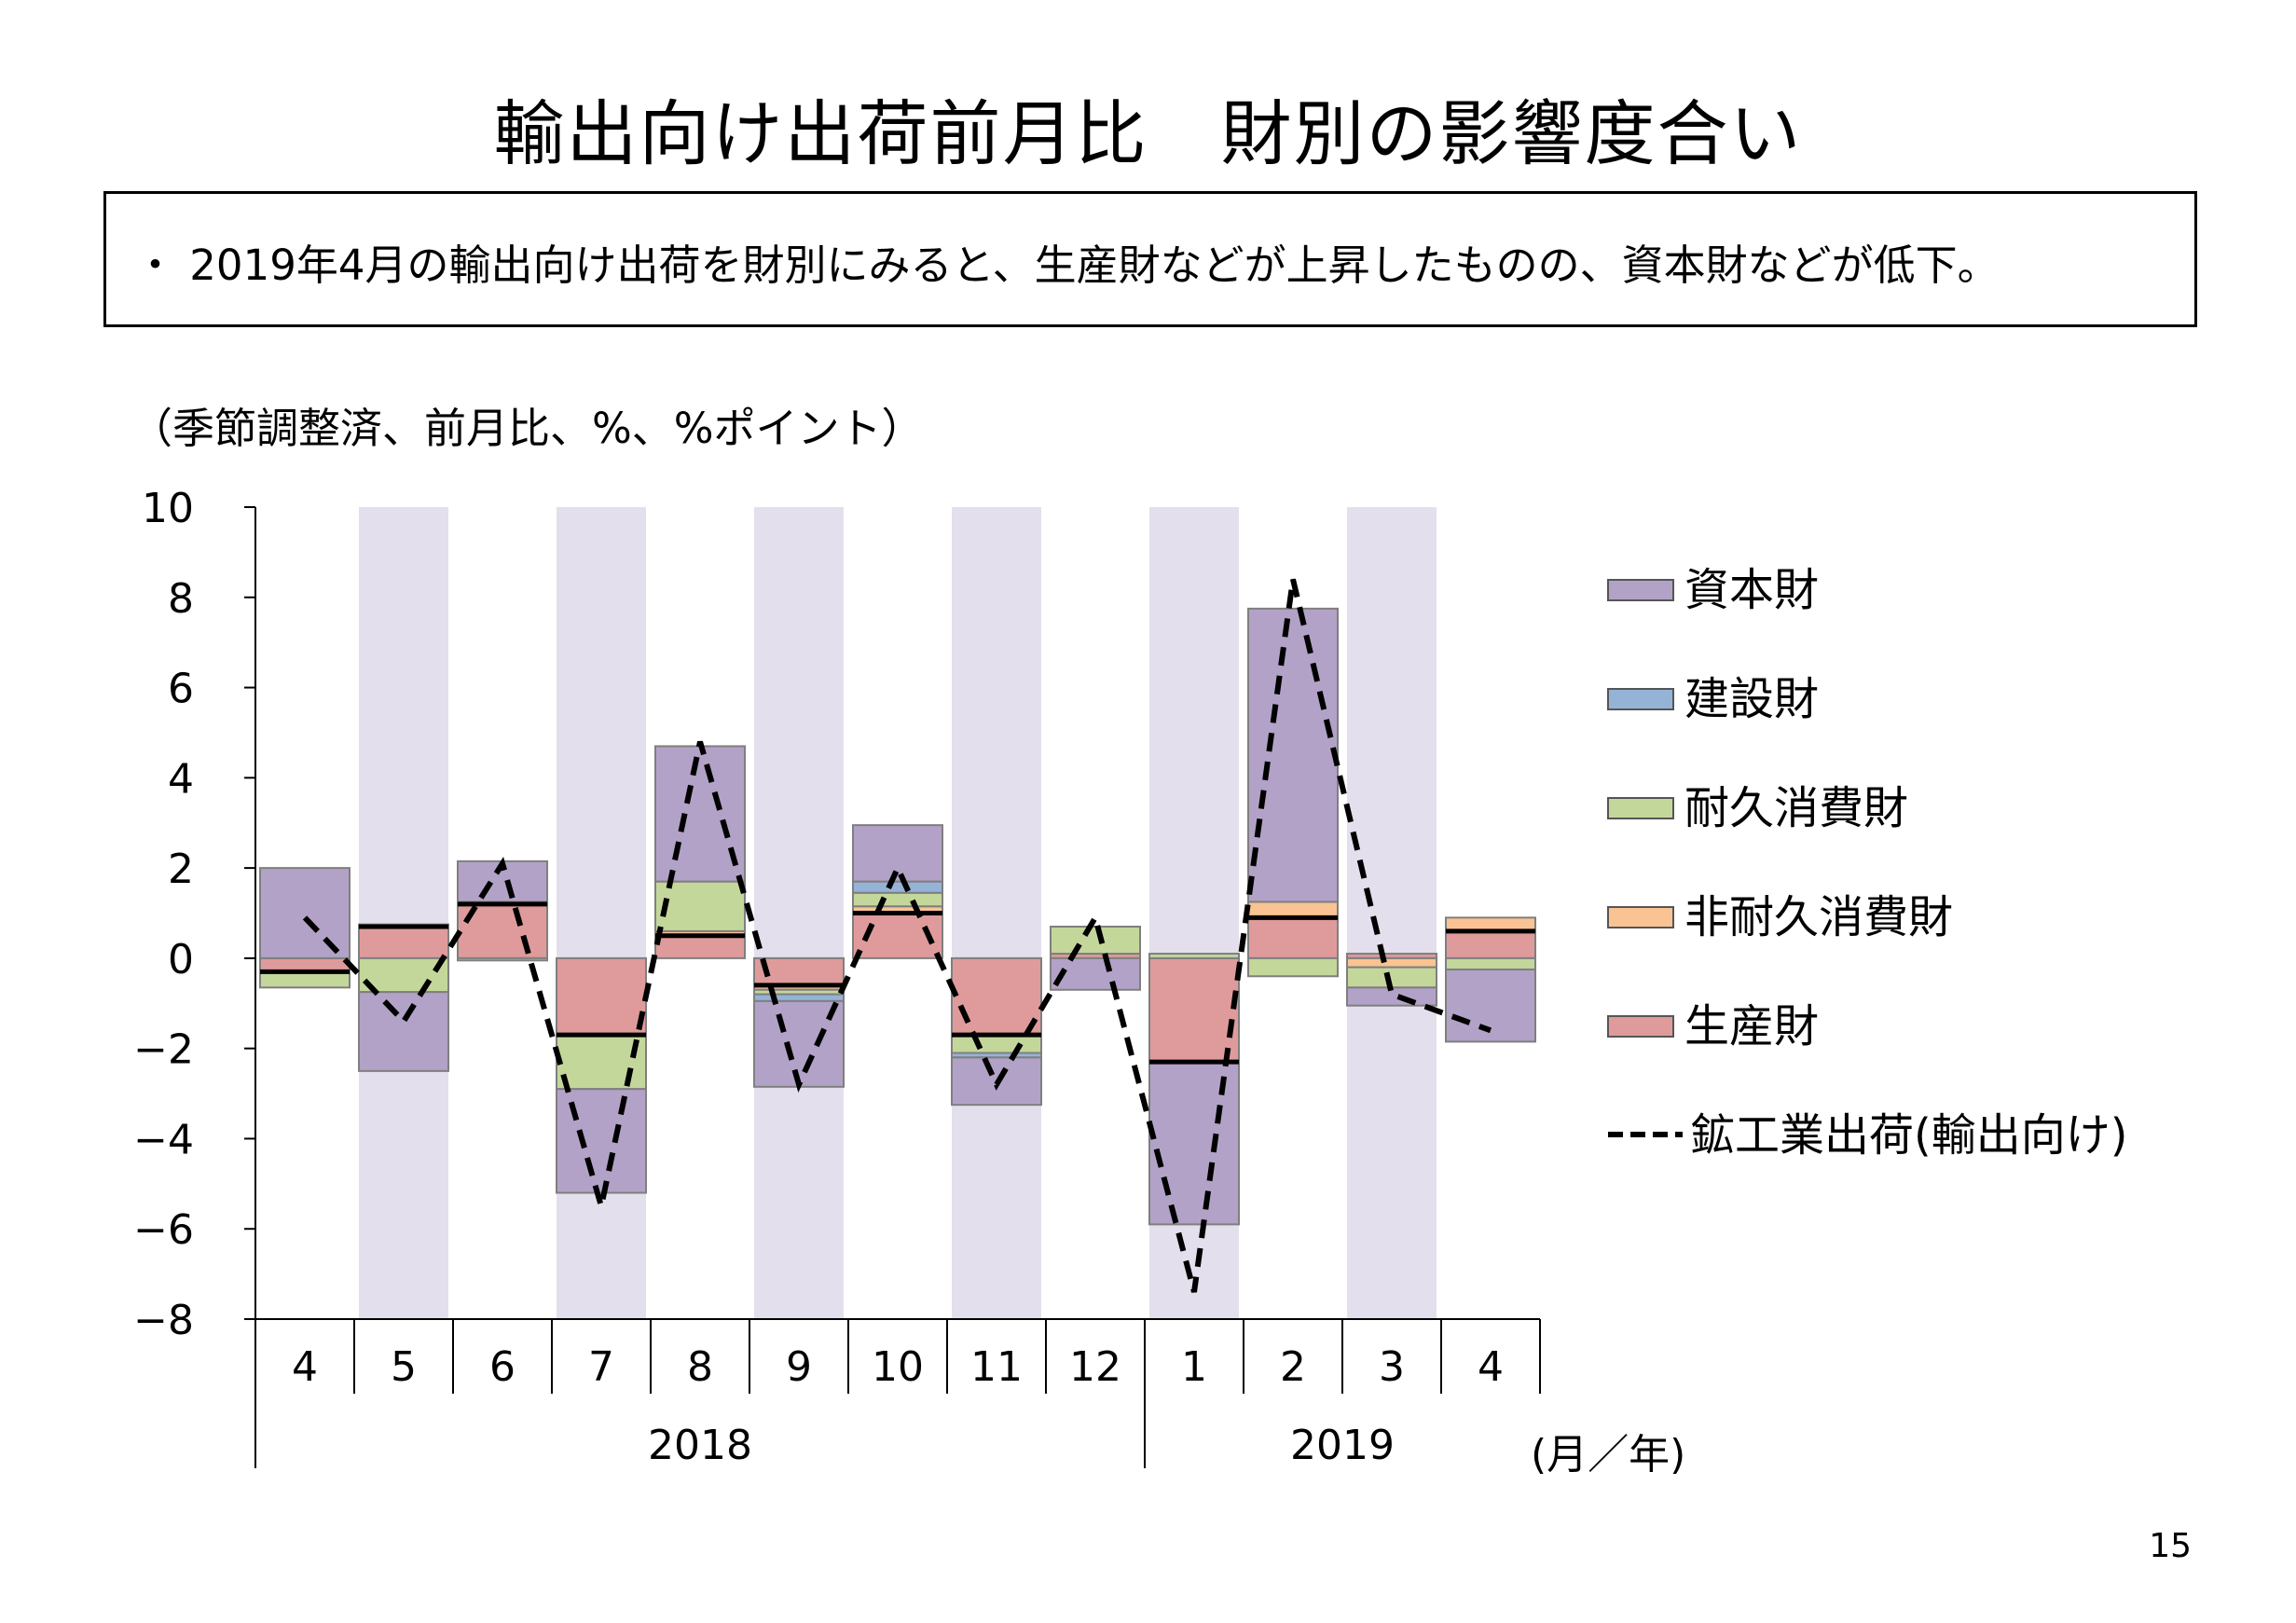 This screenshot has height=1623, width=2296. Describe the element at coordinates (168, 508) in the screenshot. I see `y-tick-label: 10` at that location.